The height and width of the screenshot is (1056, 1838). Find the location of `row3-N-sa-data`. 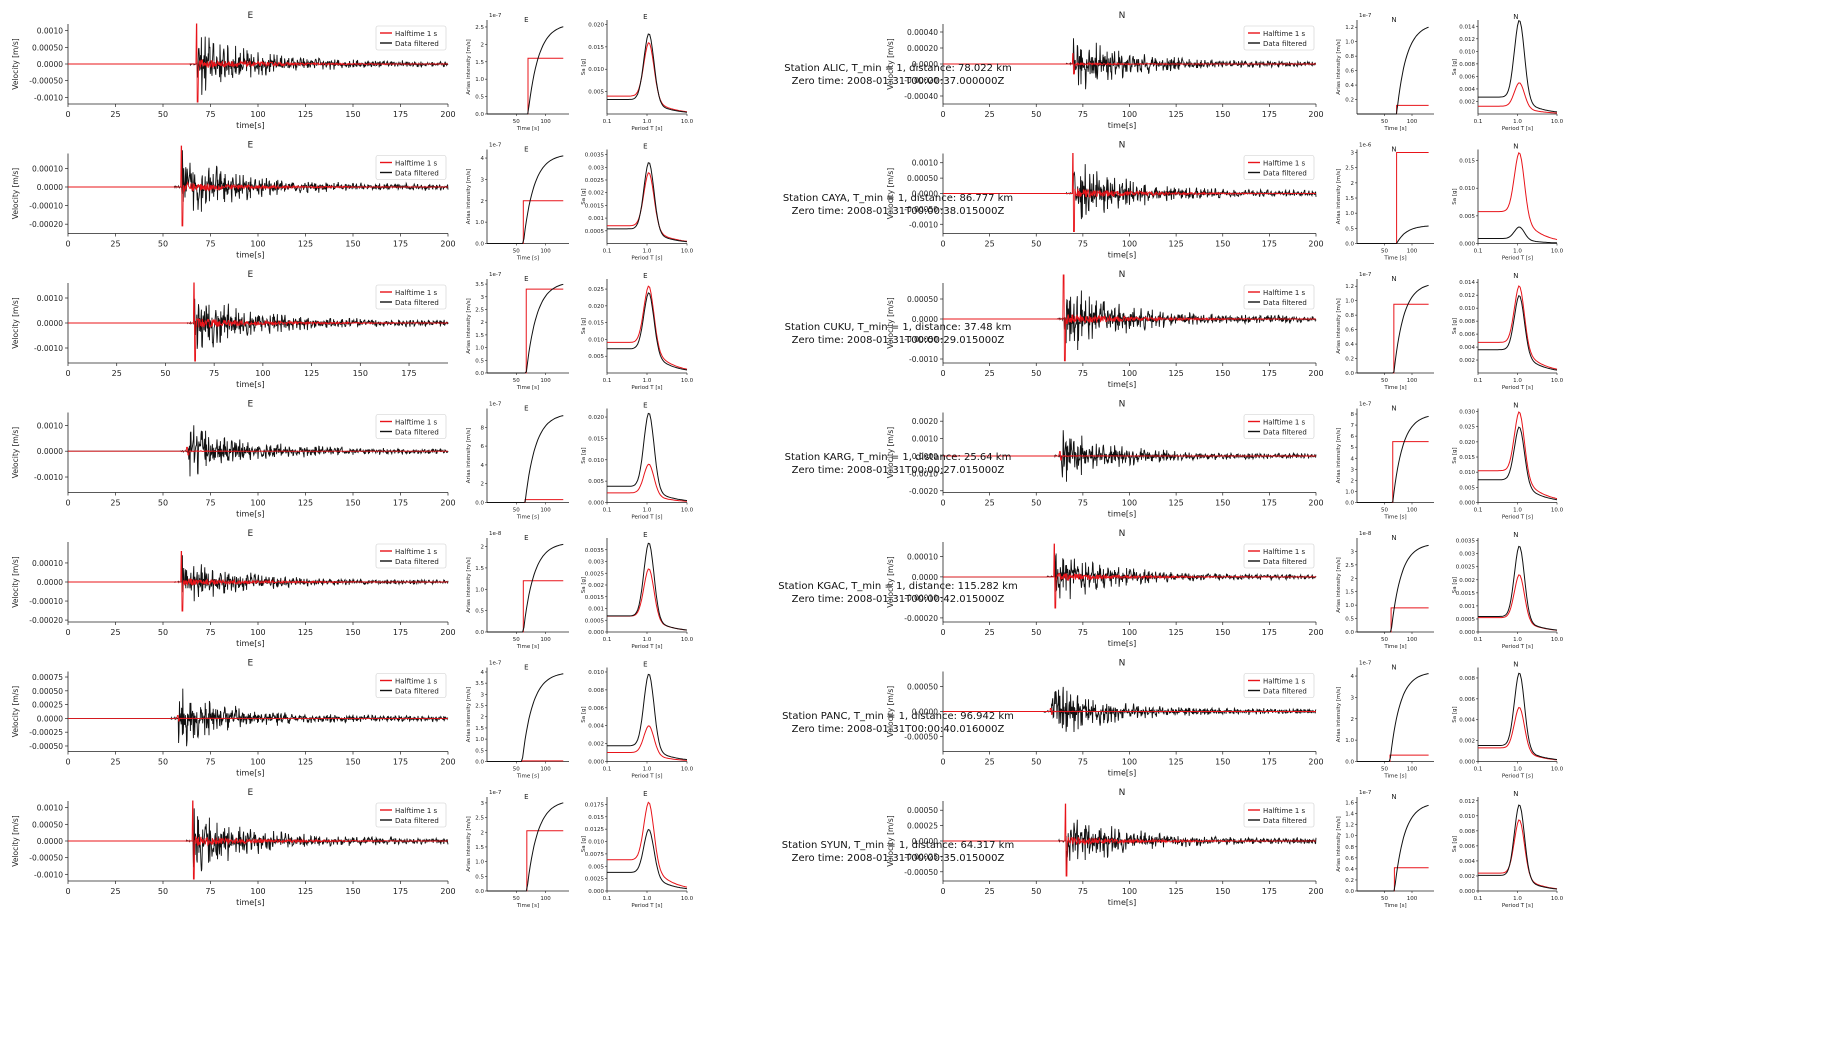

row3-N-sa-data is located at coordinates (1518, 463).